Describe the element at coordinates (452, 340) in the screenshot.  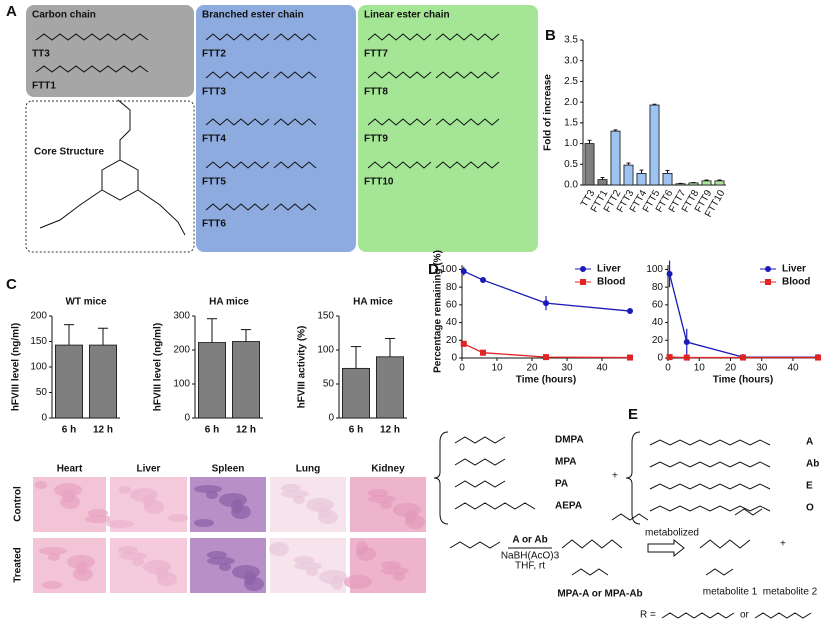
I see `y-tick-label: 20` at that location.